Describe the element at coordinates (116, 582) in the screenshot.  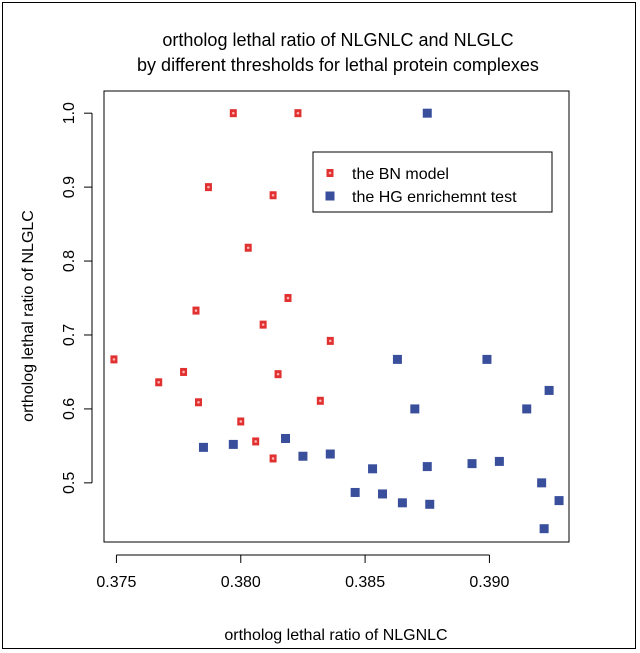
I see `x-tick-label: 0.375` at that location.